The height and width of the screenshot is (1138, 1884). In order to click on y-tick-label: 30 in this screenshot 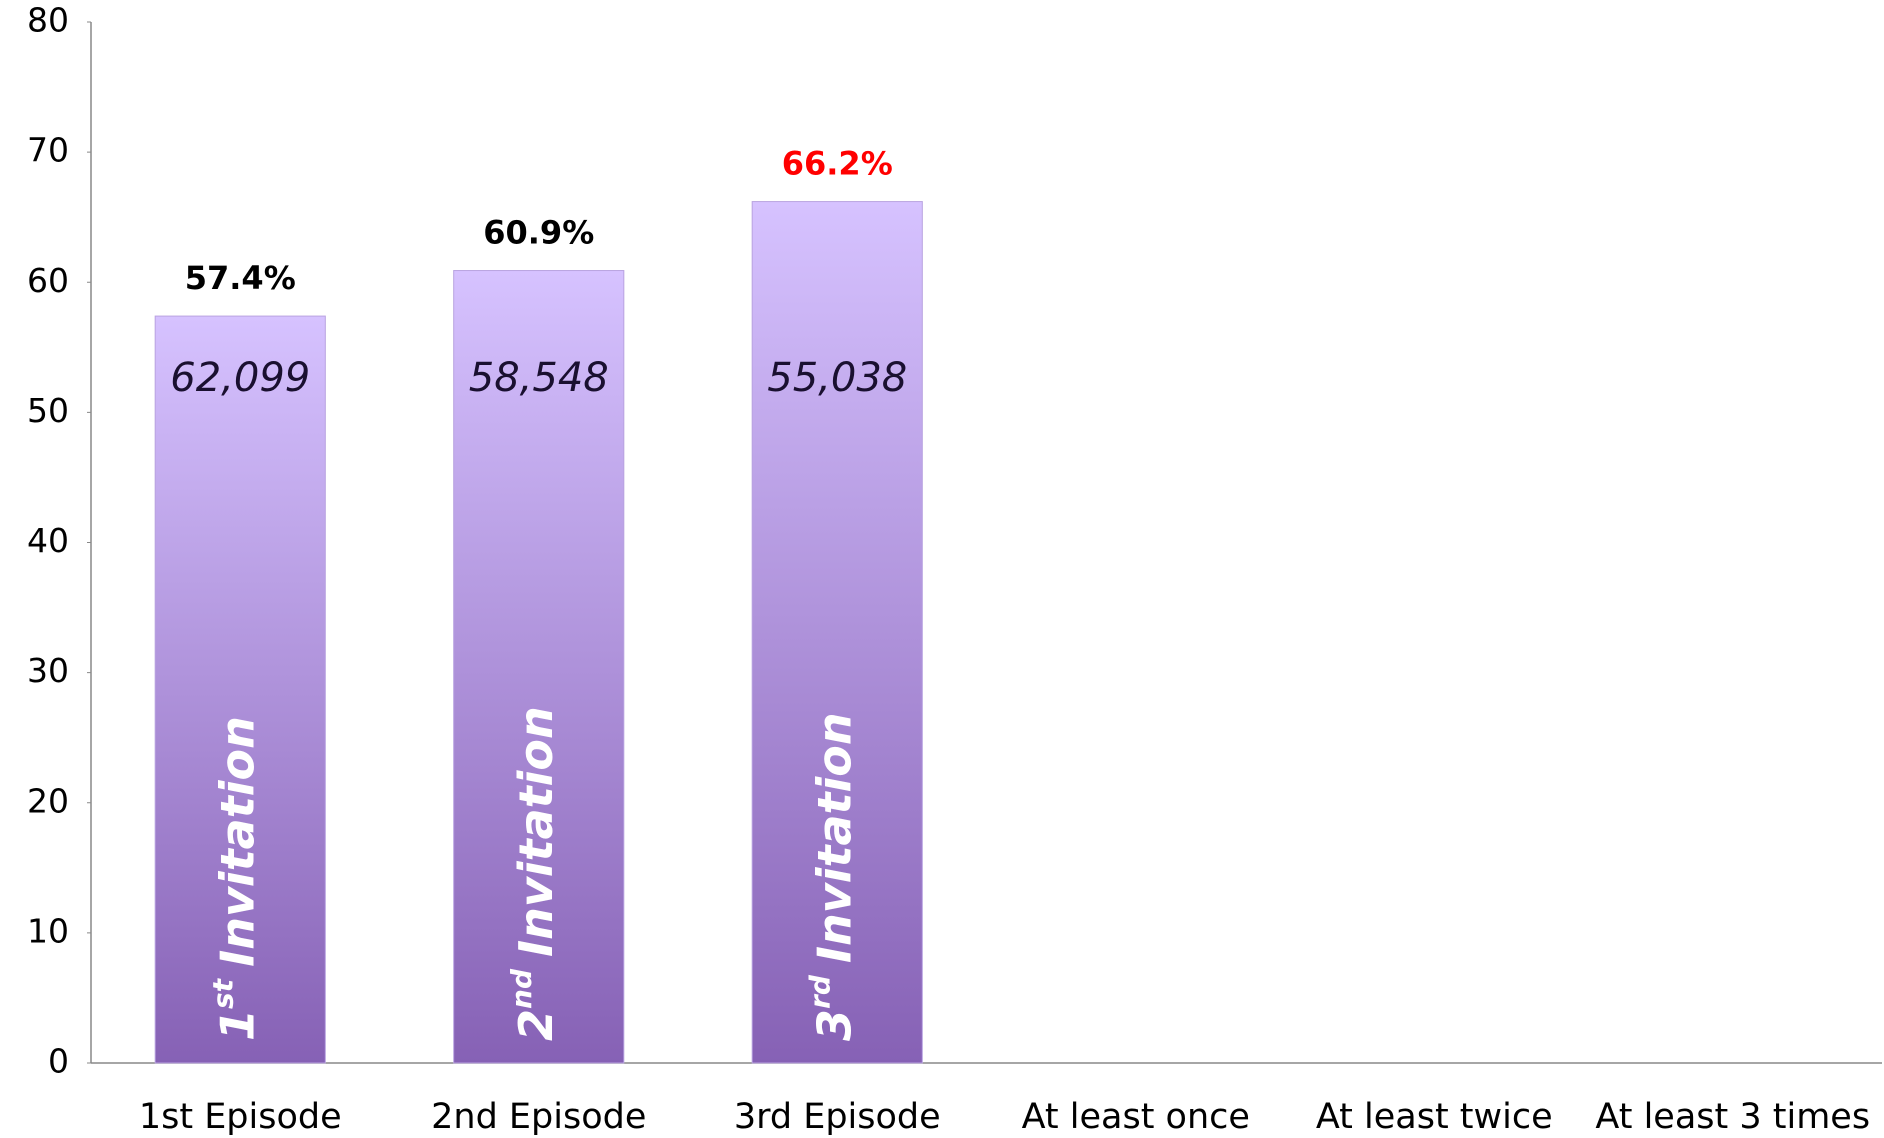, I will do `click(48, 670)`.